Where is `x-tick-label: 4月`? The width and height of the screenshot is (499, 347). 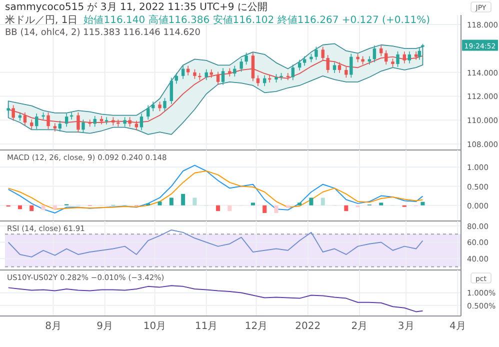
x-tick-label: 4月 is located at coordinates (457, 326).